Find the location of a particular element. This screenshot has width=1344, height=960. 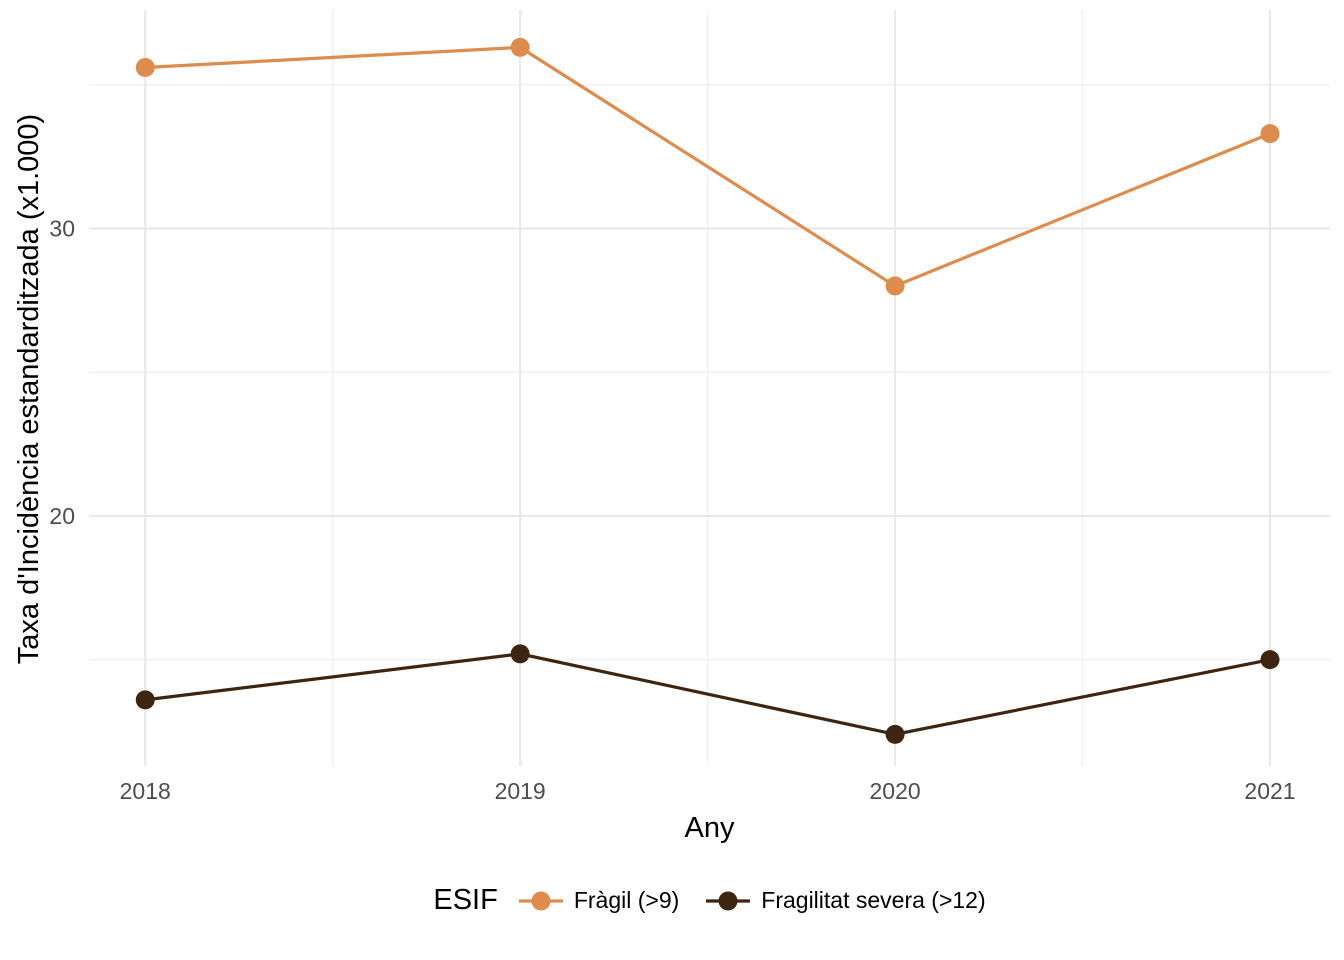

legend-items: Fràgil (>9) Fragilitat severa (>12) is located at coordinates (752, 901).